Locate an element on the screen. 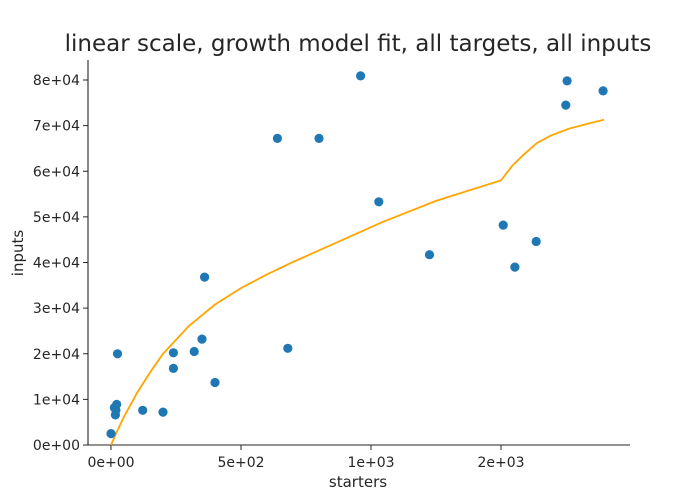 The width and height of the screenshot is (700, 500). x-tick-label: 1e+03 is located at coordinates (370, 463).